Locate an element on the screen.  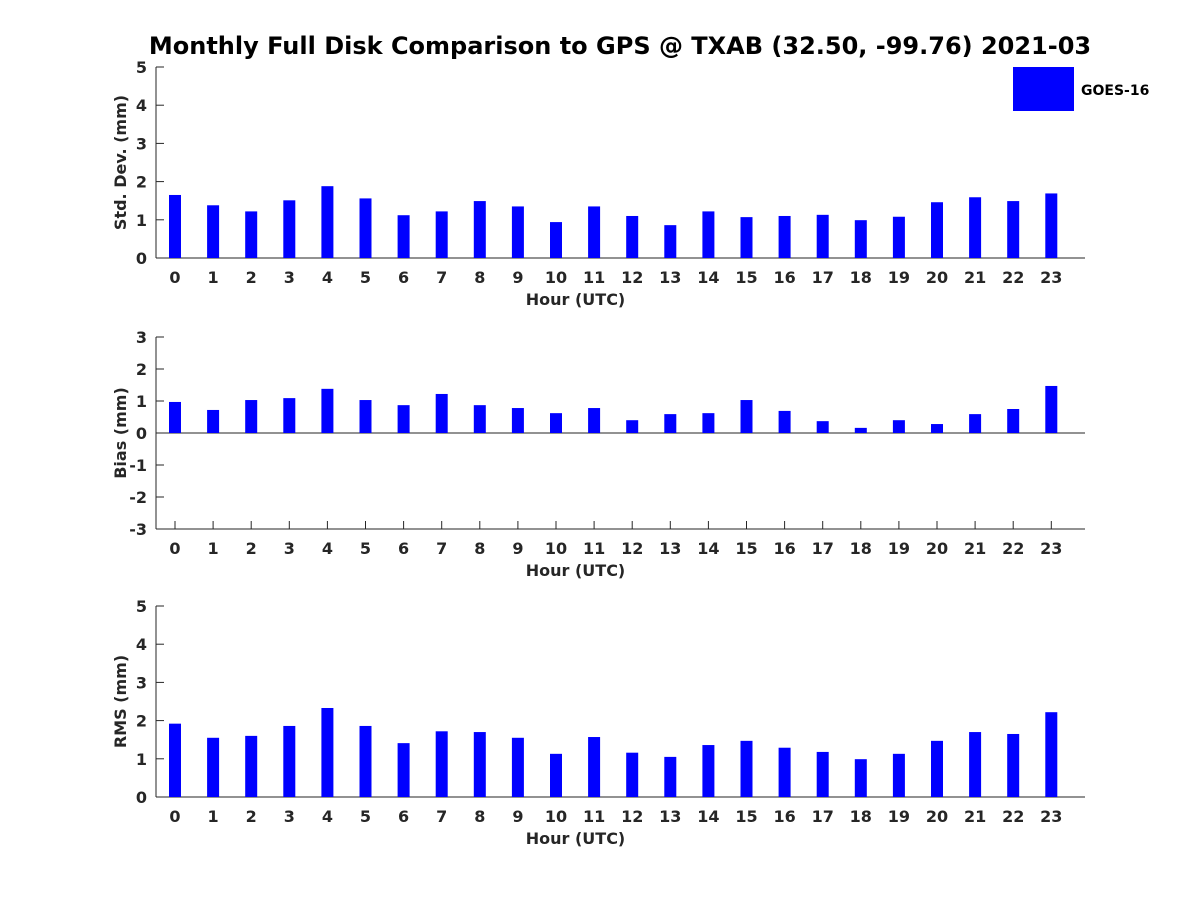
x-tick-label: 16 is located at coordinates (784, 816).